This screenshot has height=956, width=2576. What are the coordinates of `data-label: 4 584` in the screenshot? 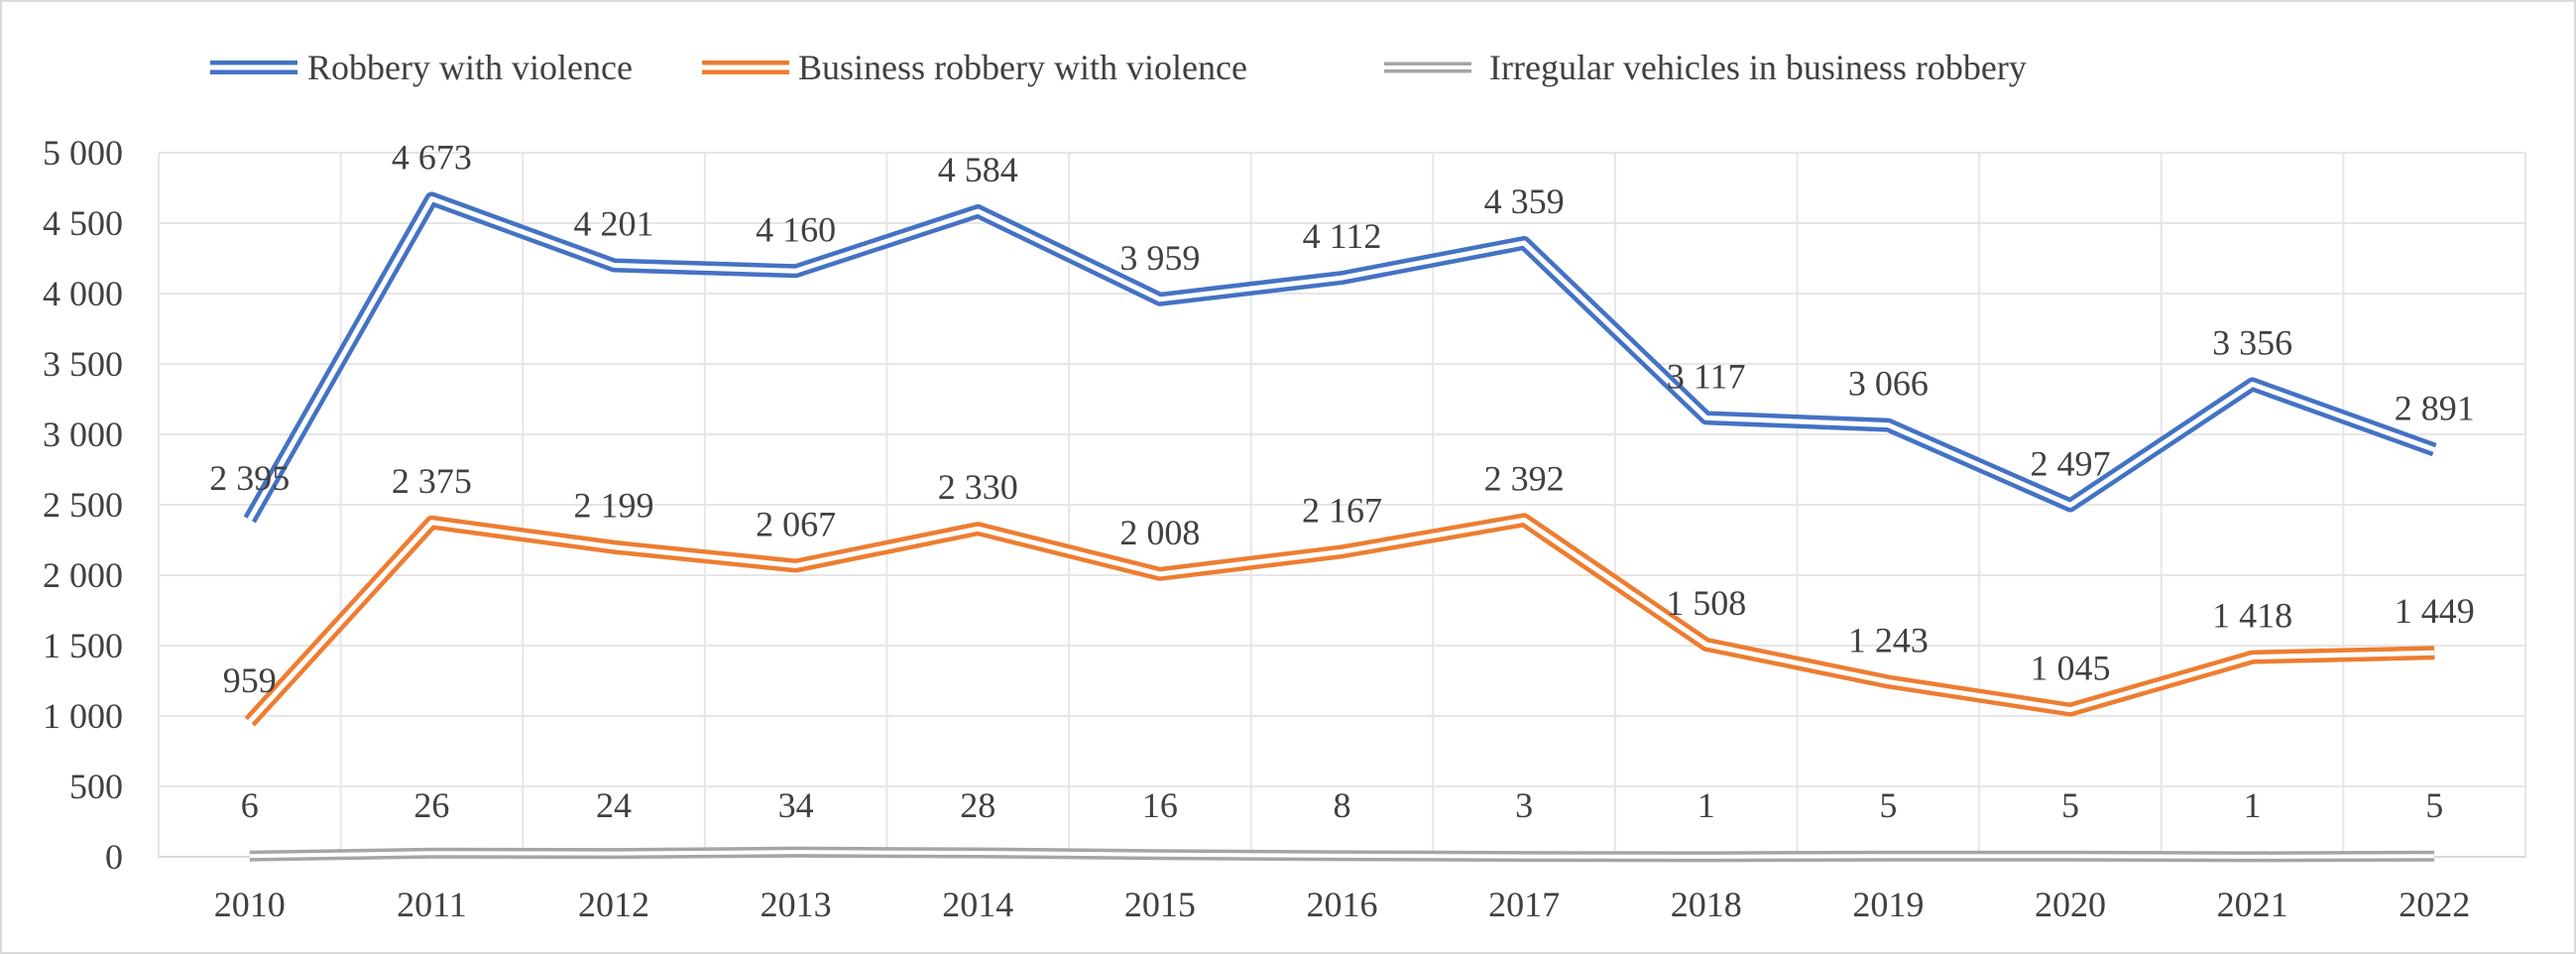 It's located at (978, 169).